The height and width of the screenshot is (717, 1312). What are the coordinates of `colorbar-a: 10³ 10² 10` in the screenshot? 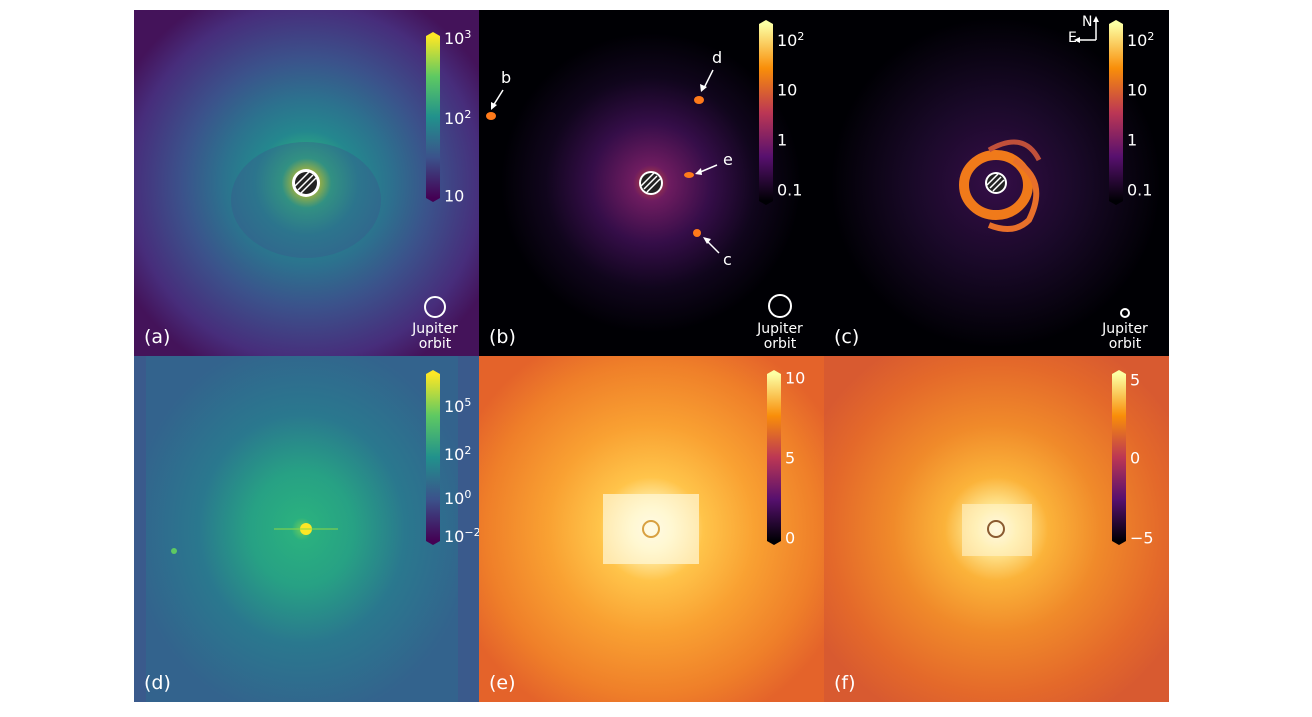 It's located at (448, 117).